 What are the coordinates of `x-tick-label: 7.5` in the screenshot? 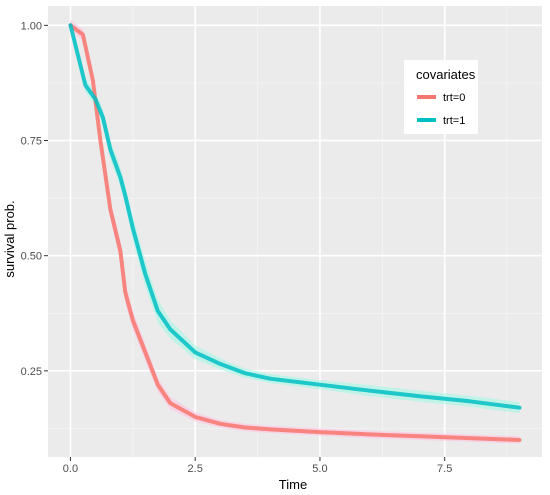 It's located at (444, 469).